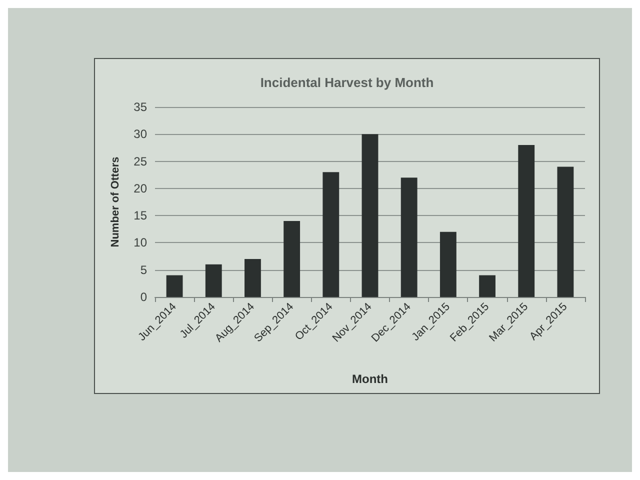 Image resolution: width=640 pixels, height=480 pixels. Describe the element at coordinates (144, 297) in the screenshot. I see `y-tick-label: 0` at that location.